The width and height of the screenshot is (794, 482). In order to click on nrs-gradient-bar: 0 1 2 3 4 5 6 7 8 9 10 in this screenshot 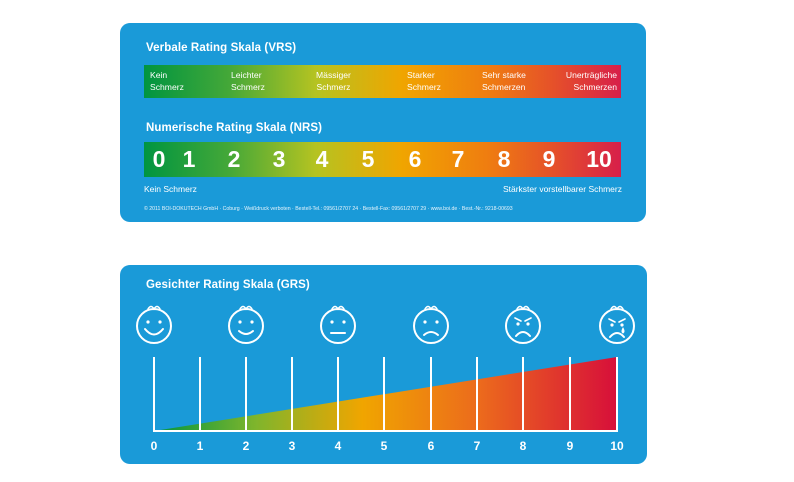, I will do `click(382, 159)`.